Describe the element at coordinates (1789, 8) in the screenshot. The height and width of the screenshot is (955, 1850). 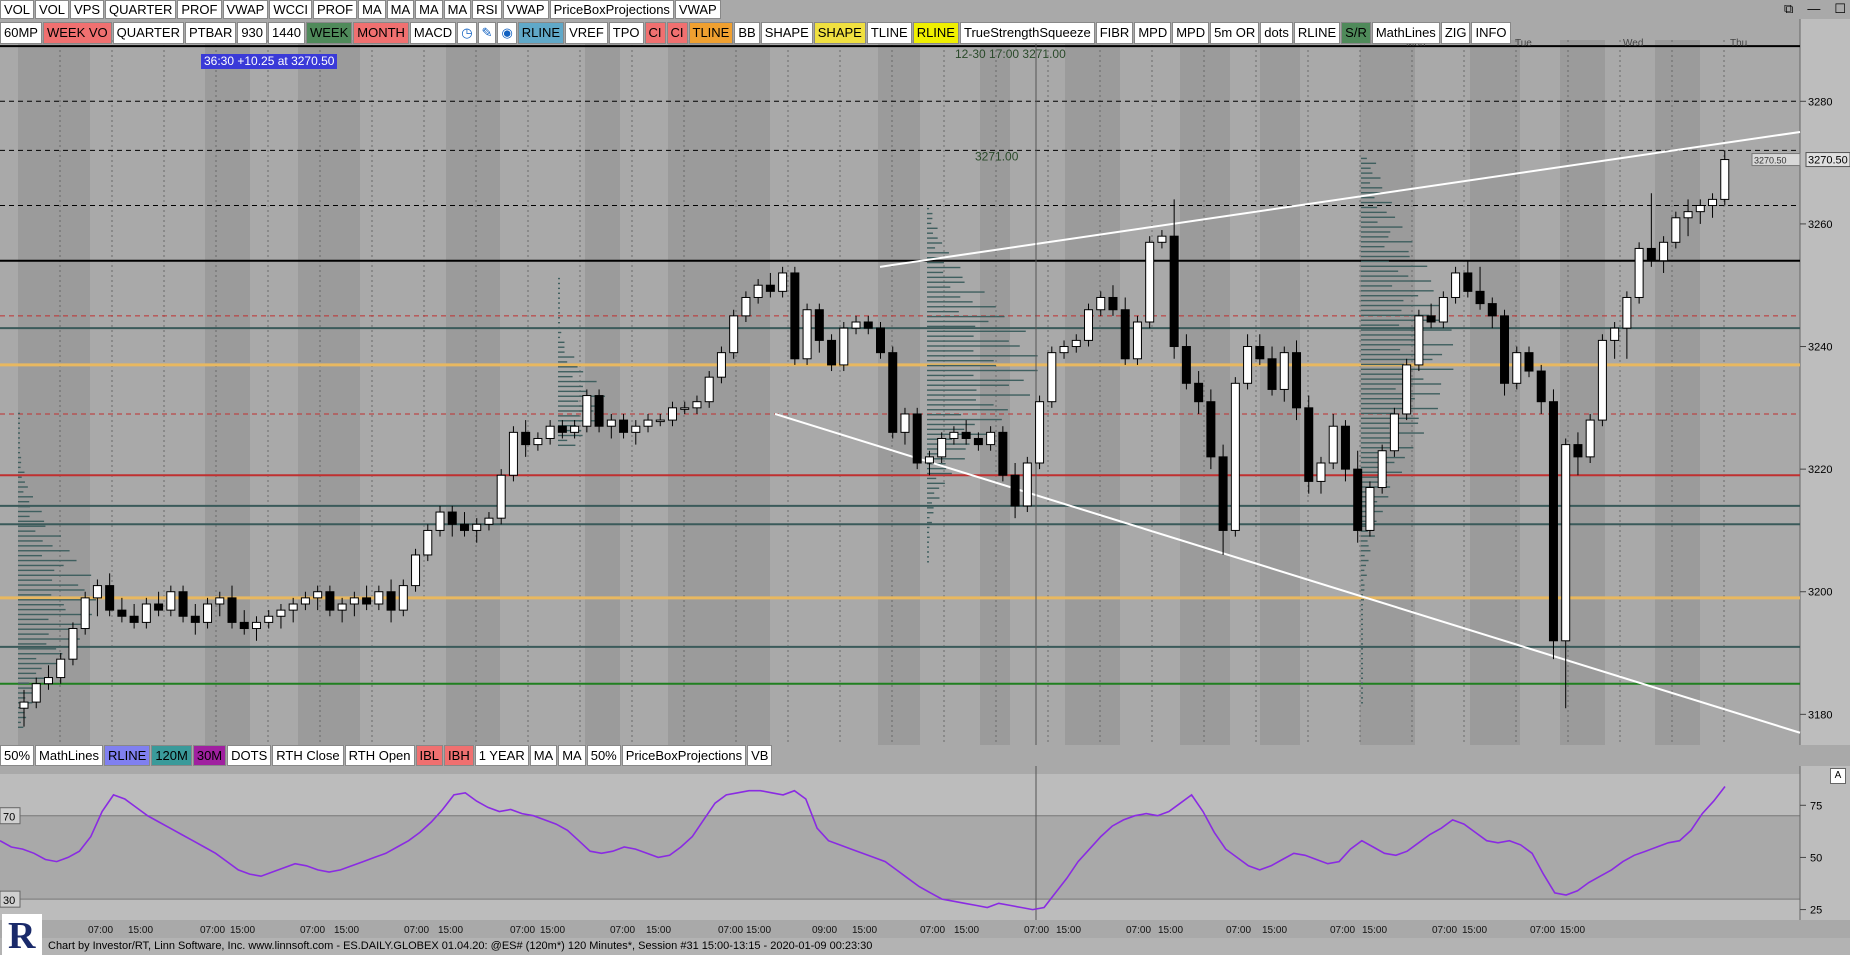
I see `restore-icon: ⧉` at that location.